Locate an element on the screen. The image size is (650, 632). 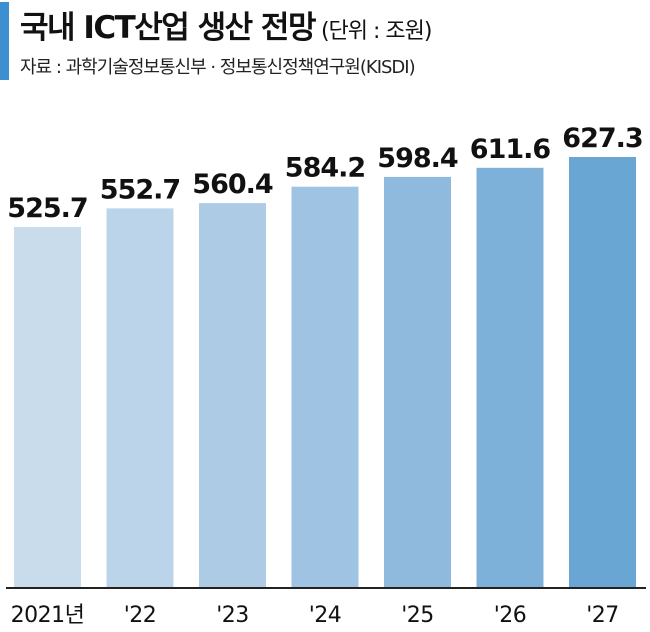
value-label-2: 560.4 is located at coordinates (232, 184).